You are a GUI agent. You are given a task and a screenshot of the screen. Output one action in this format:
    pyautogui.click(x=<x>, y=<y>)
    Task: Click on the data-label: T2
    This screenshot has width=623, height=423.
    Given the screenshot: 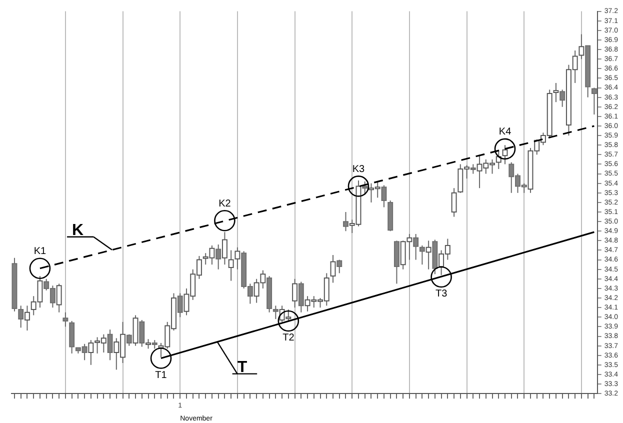 What is the action you would take?
    pyautogui.click(x=288, y=338)
    